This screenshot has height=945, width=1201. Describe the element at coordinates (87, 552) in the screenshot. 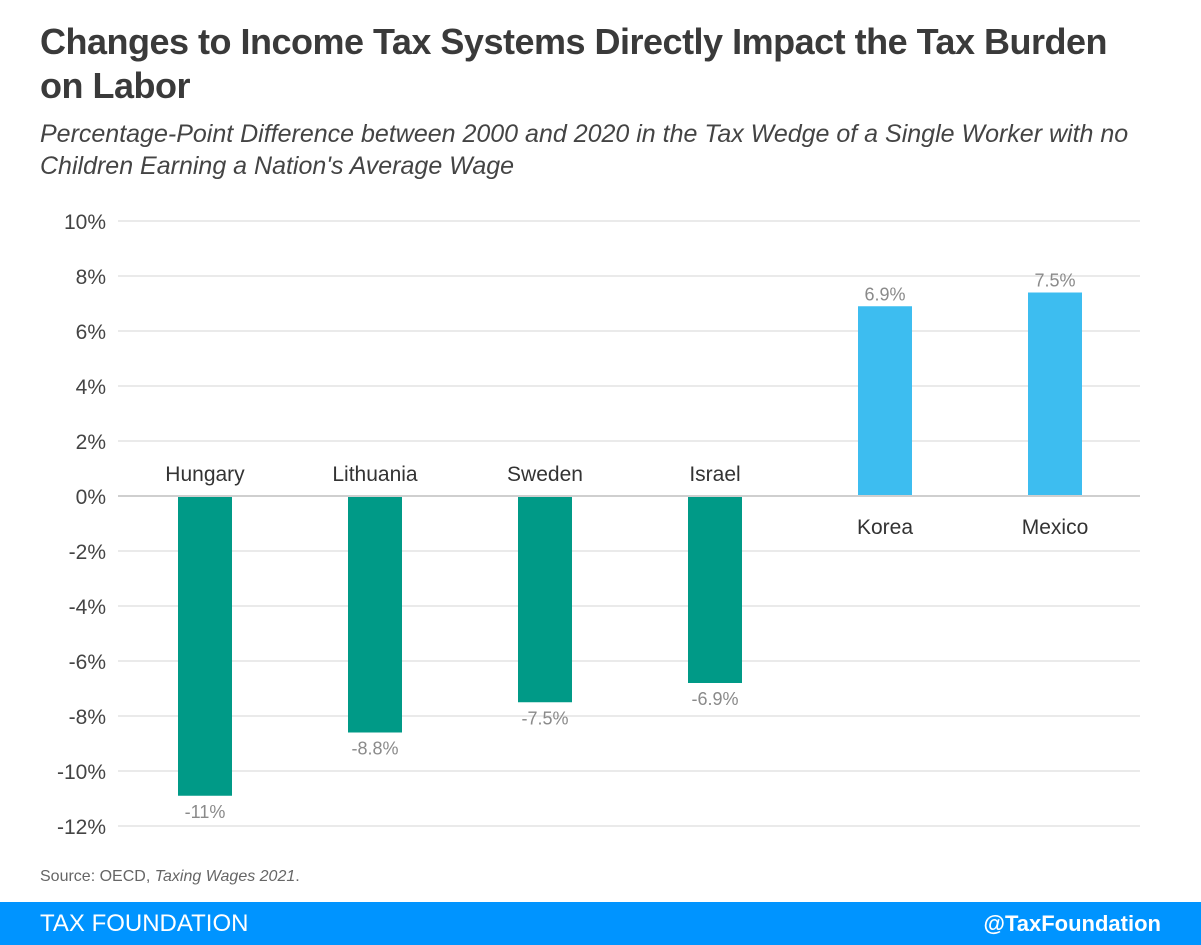

I see `y-tick-label: -2%` at that location.